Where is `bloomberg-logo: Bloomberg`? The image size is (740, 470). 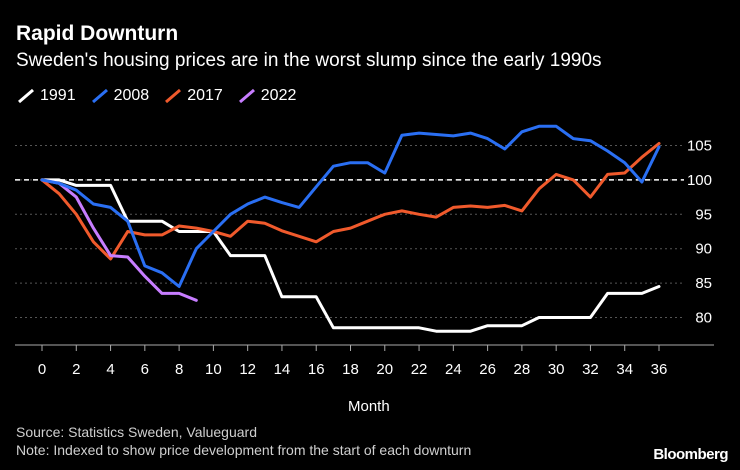
bloomberg-logo: Bloomberg is located at coordinates (690, 454).